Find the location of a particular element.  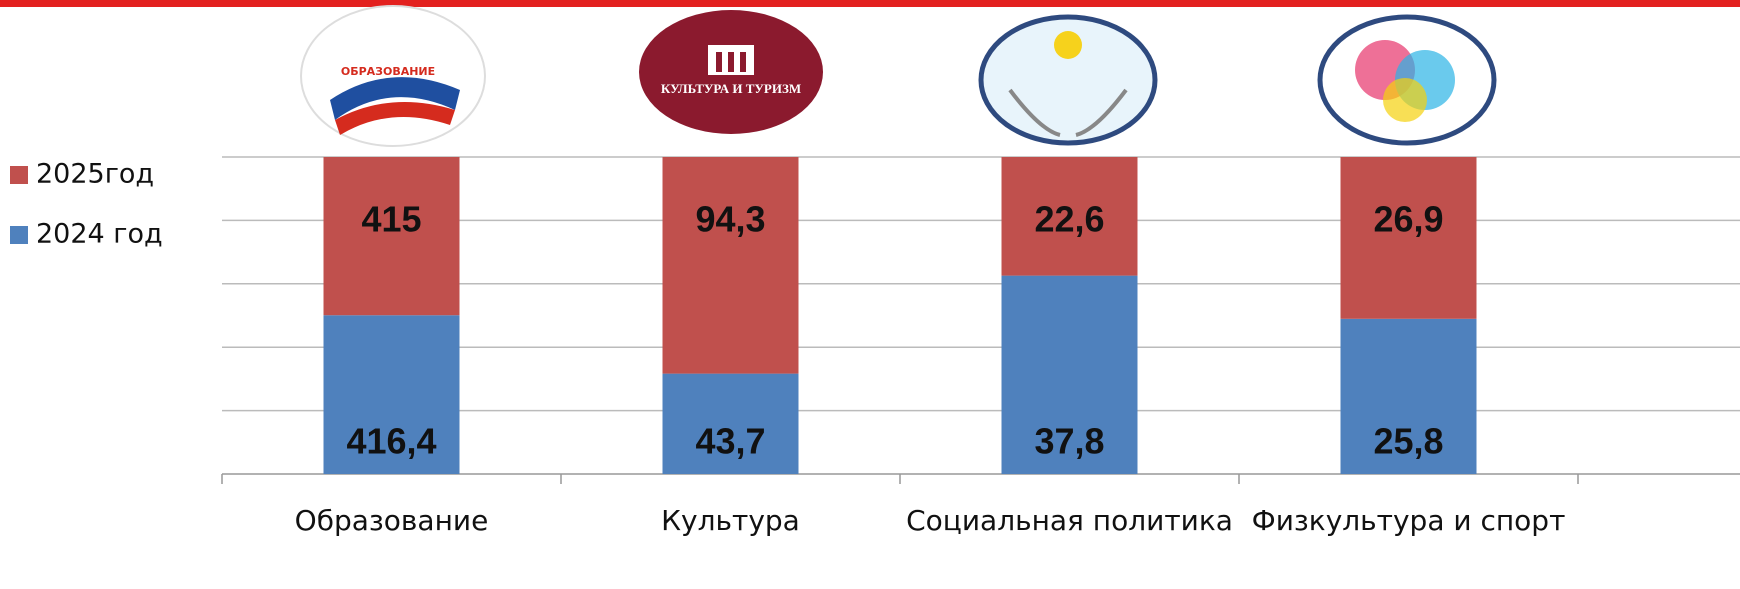

logo-text: КУЛЬТУРА И ТУРИЗМ is located at coordinates (731, 88).